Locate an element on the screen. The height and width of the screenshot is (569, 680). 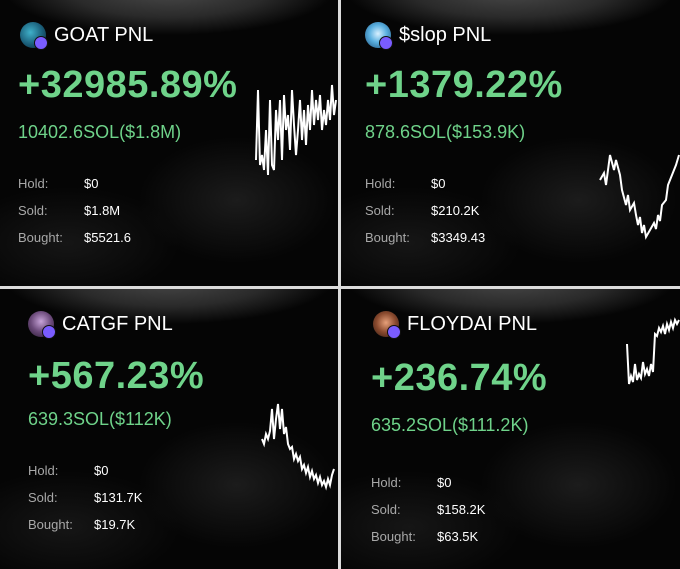
sold-row: Sold: $131.7K is located at coordinates (85, 497).